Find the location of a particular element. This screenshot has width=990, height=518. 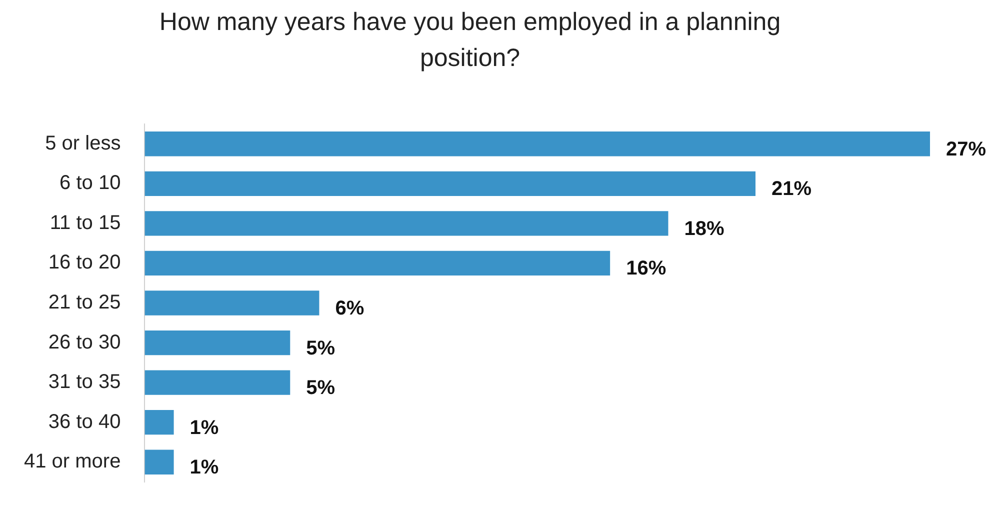

y-tick-label: 26 to 30 is located at coordinates (84, 342).